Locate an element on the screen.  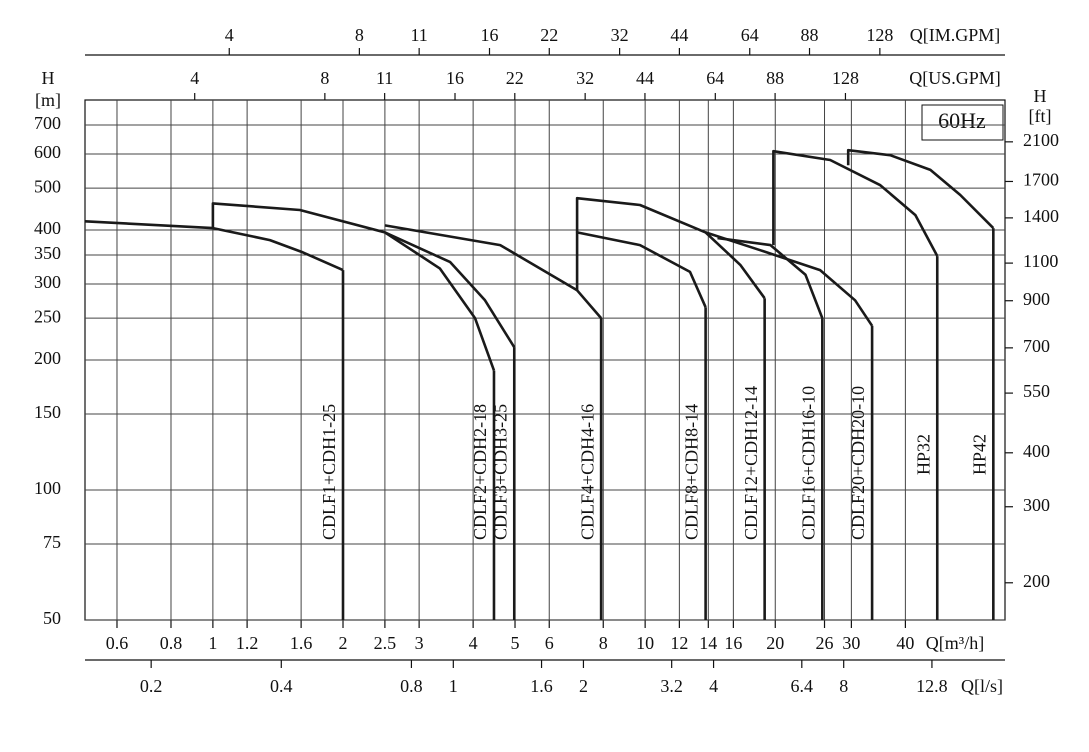
bottom-tick-label: 3.2 is located at coordinates (671, 686).